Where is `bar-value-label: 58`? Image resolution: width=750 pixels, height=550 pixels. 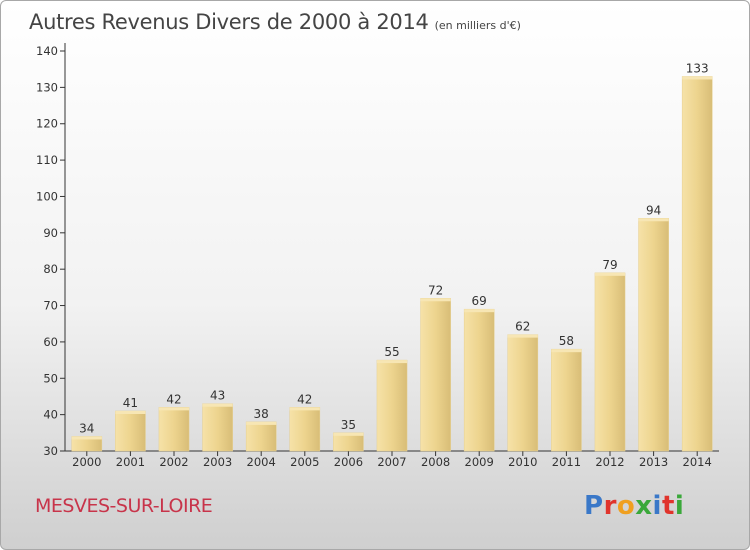 bar-value-label: 58 is located at coordinates (566, 341).